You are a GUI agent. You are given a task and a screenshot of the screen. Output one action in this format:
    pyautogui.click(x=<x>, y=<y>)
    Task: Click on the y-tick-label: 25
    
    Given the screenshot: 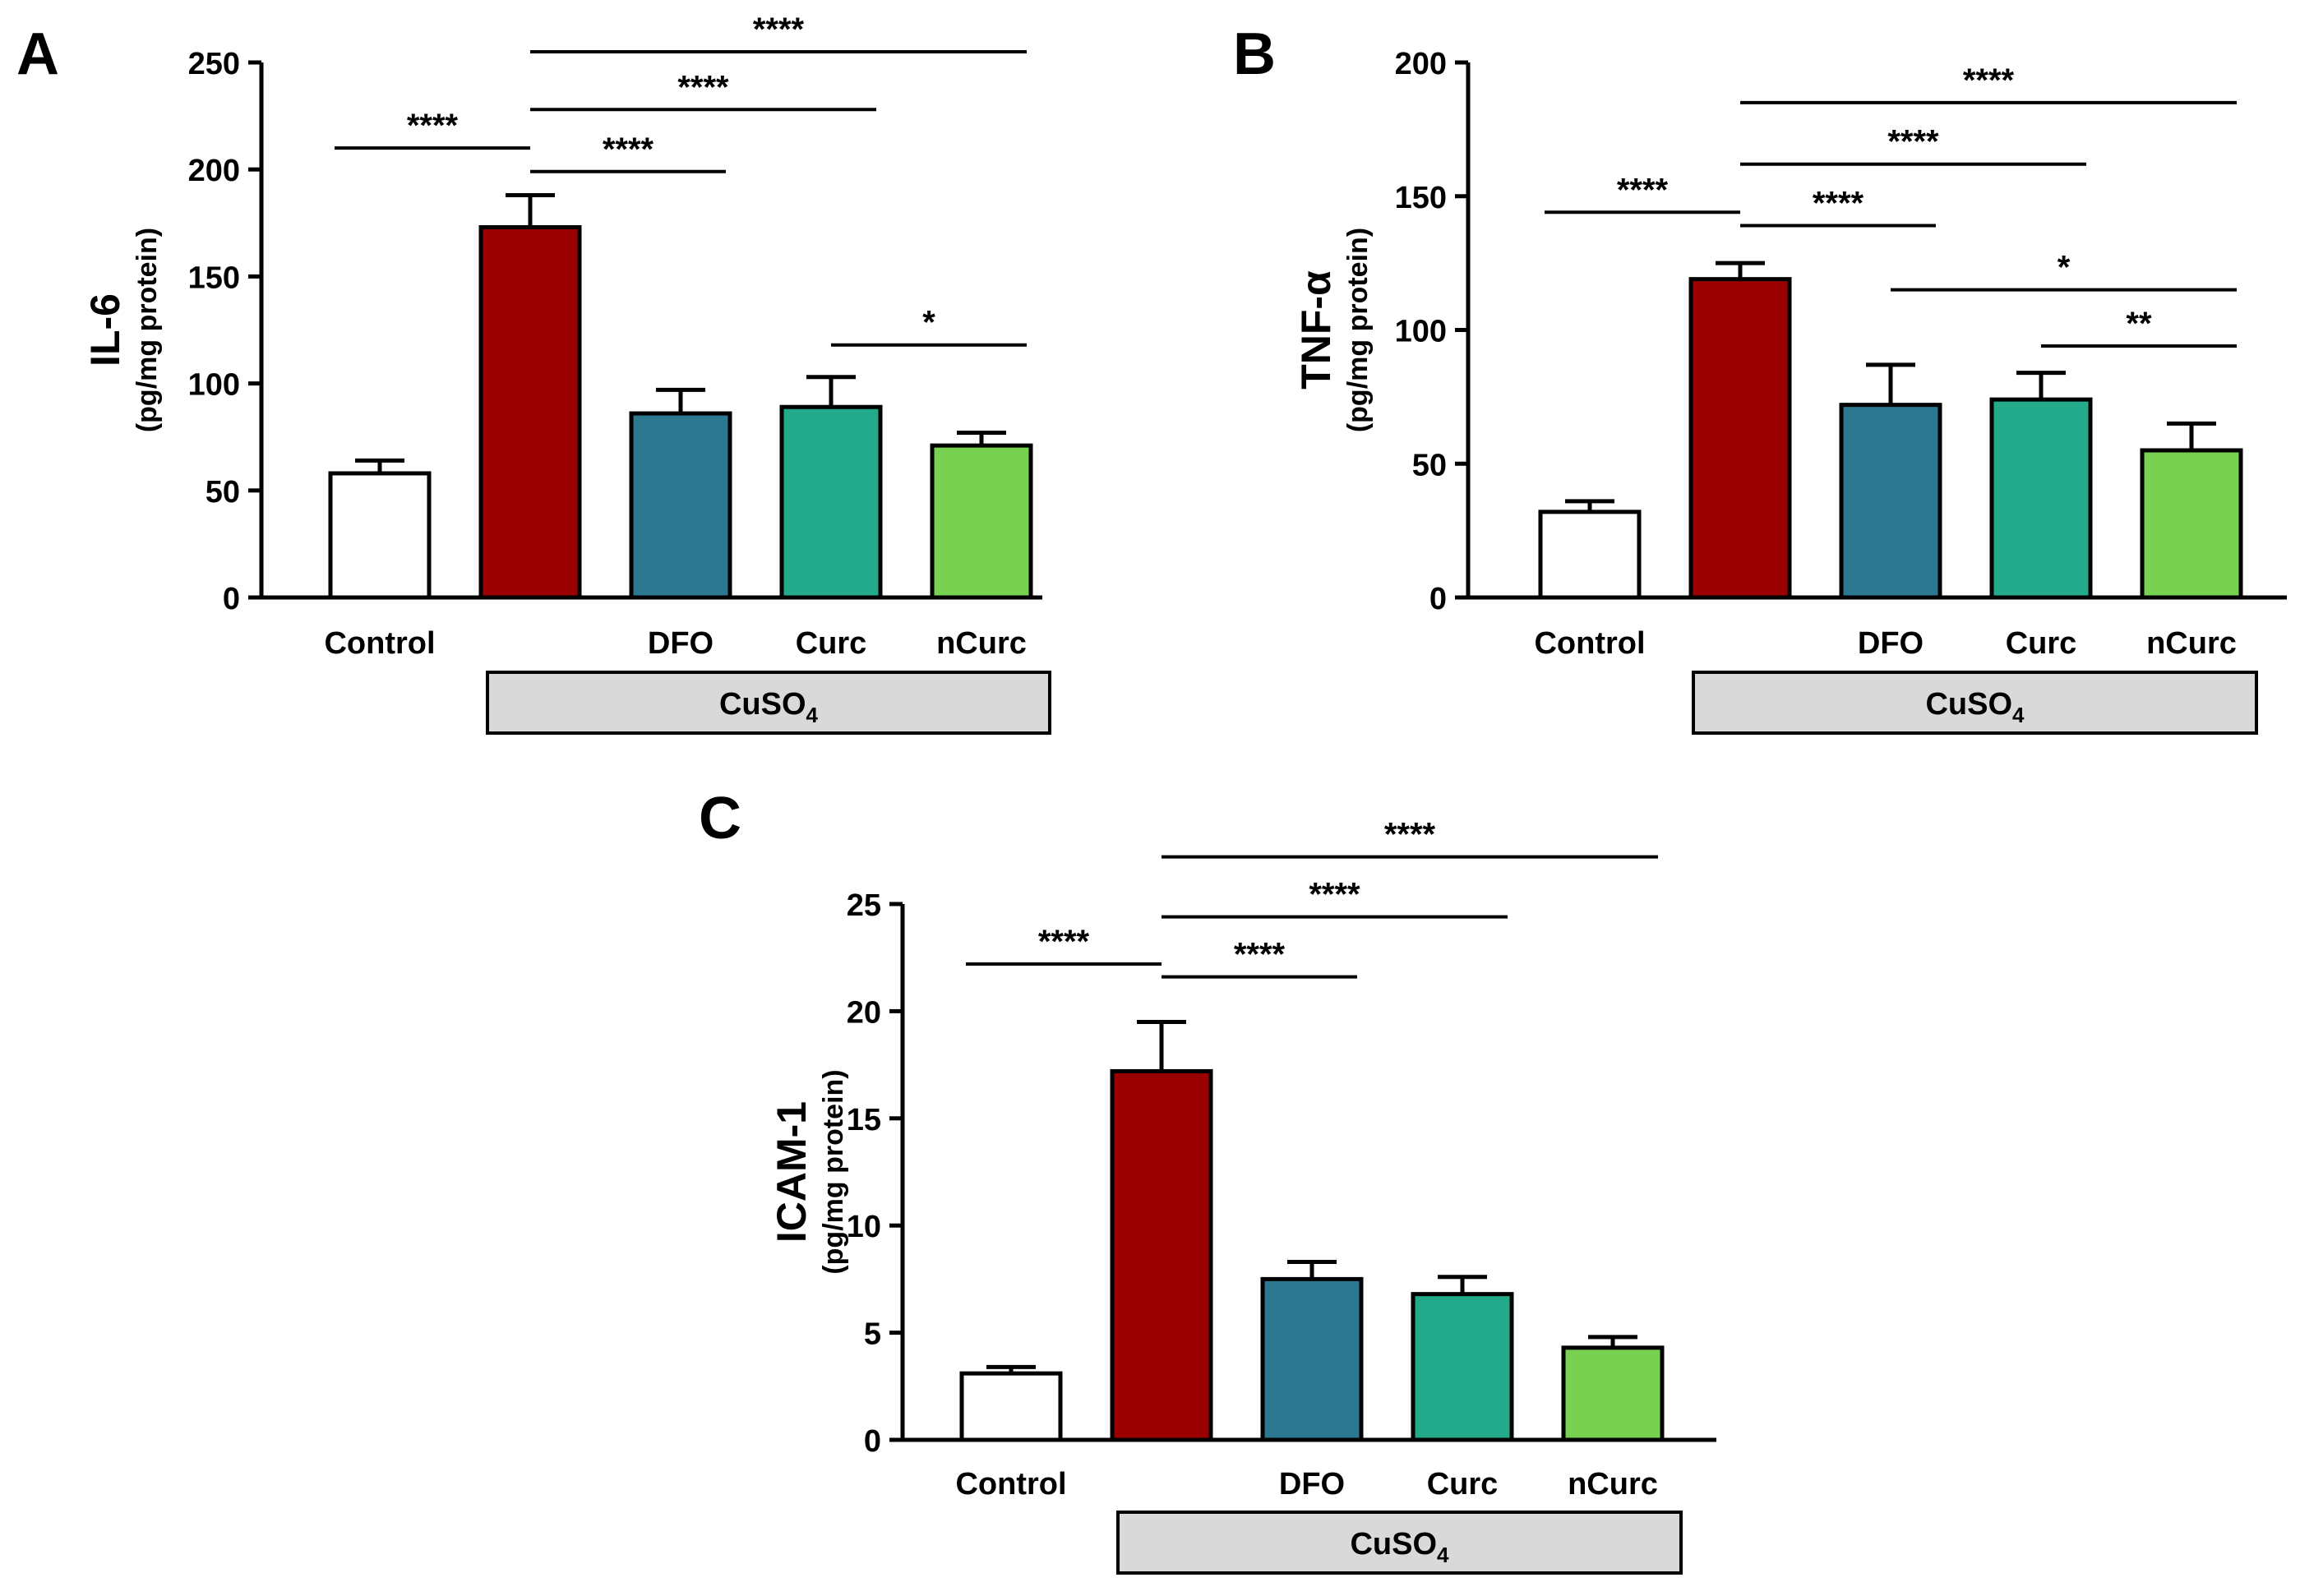 What is the action you would take?
    pyautogui.click(x=864, y=906)
    